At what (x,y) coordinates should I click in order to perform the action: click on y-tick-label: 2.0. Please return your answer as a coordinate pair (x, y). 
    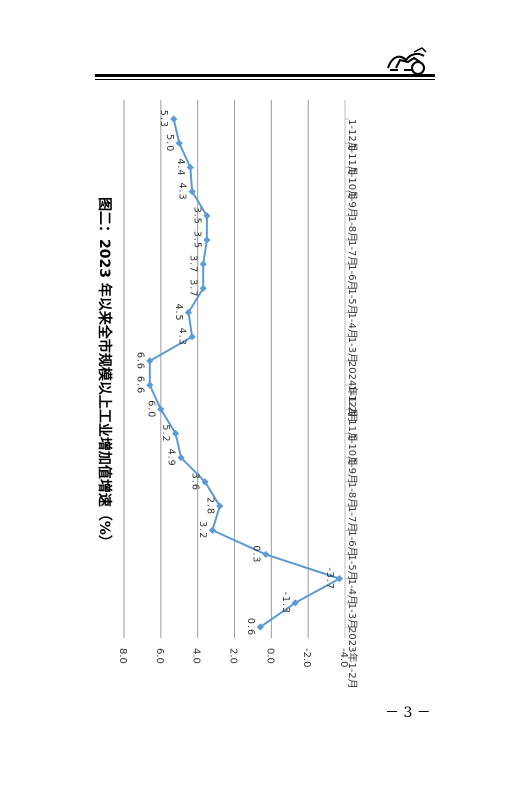
    Looking at the image, I should click on (233, 656).